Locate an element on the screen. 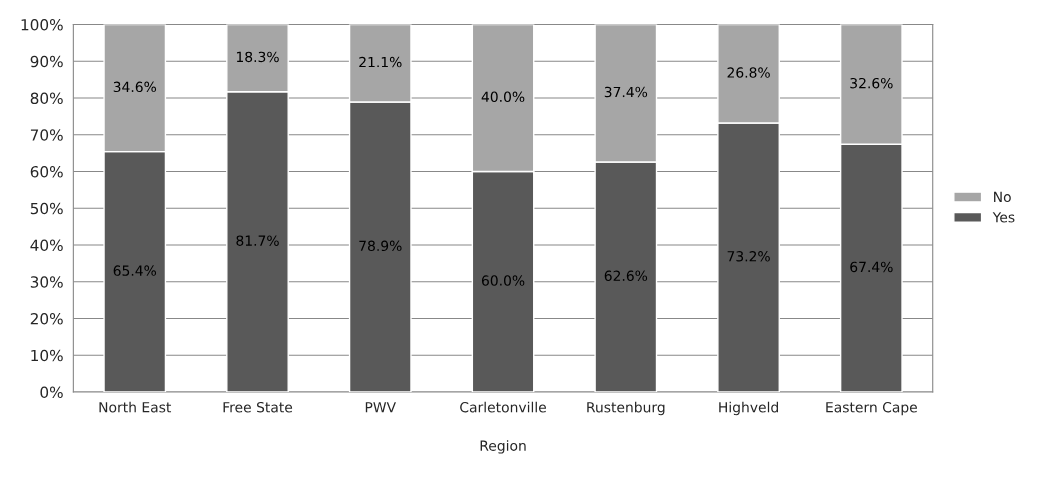 The height and width of the screenshot is (490, 1048). data-label: 32.6% is located at coordinates (871, 83).